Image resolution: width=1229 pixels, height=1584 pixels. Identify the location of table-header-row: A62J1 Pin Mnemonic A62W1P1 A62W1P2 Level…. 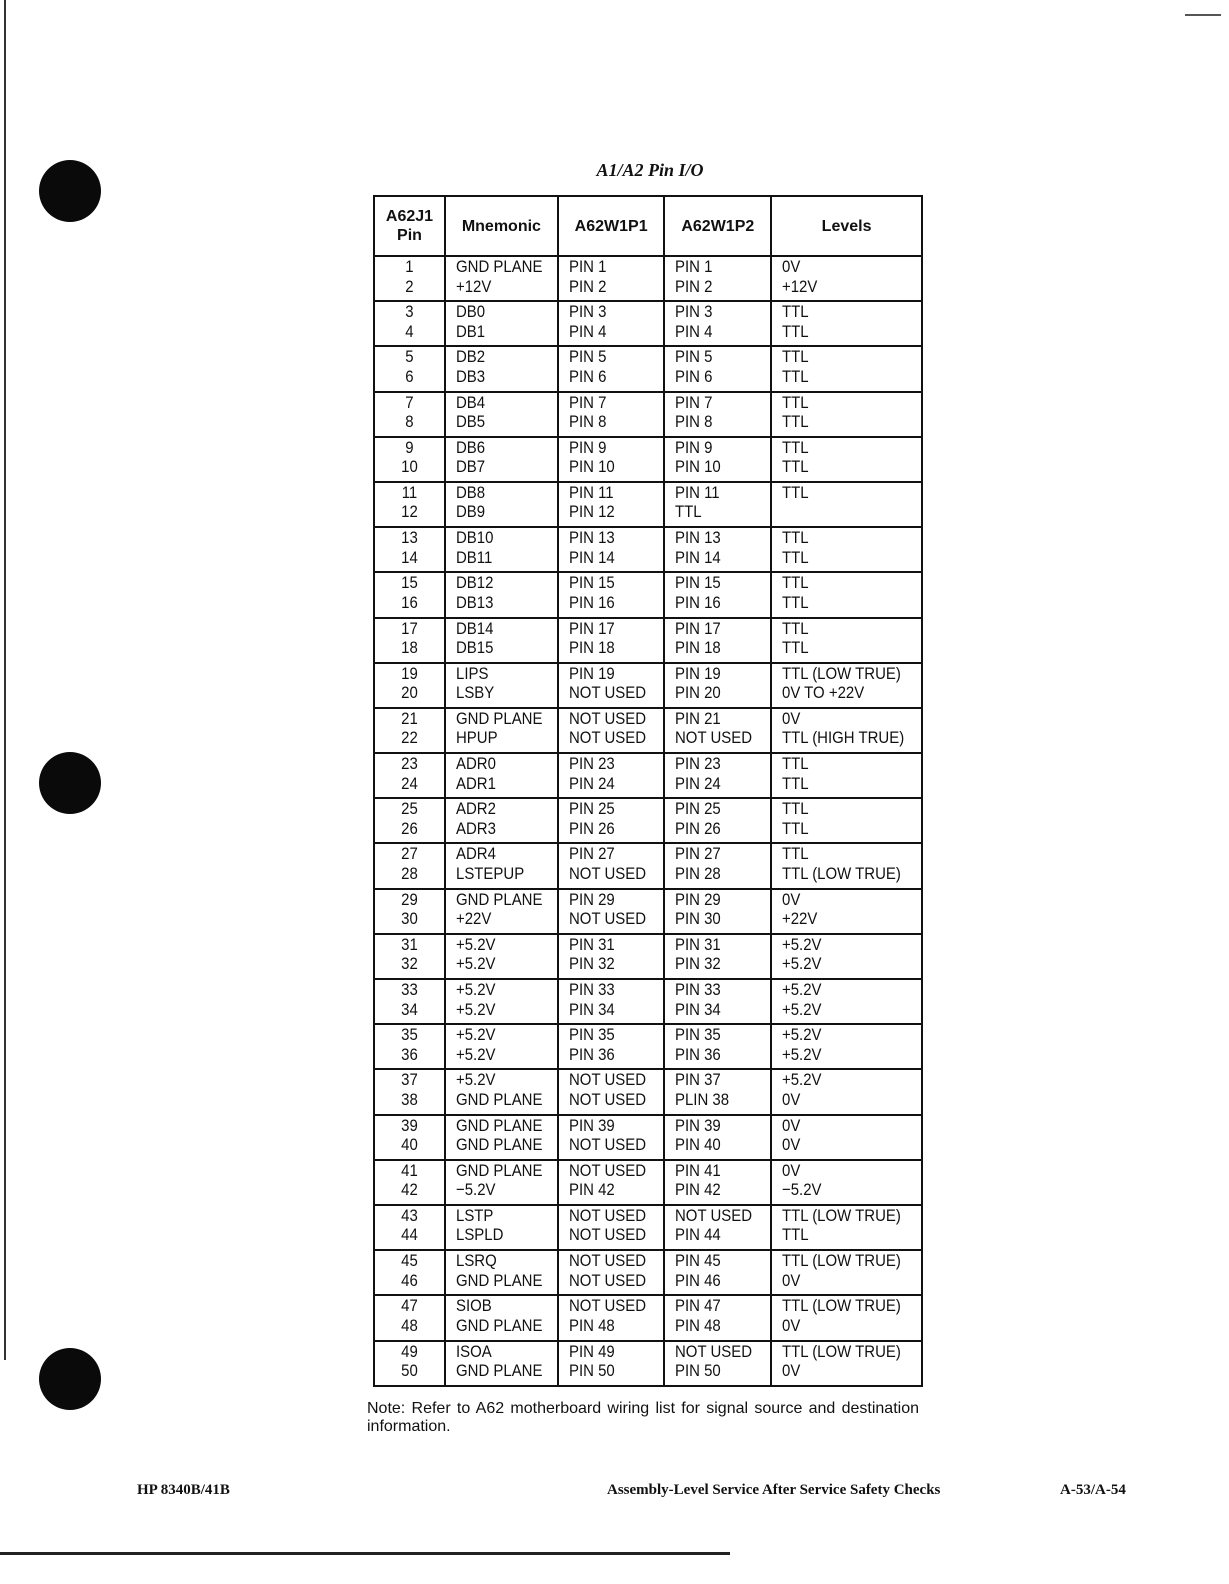
(648, 226).